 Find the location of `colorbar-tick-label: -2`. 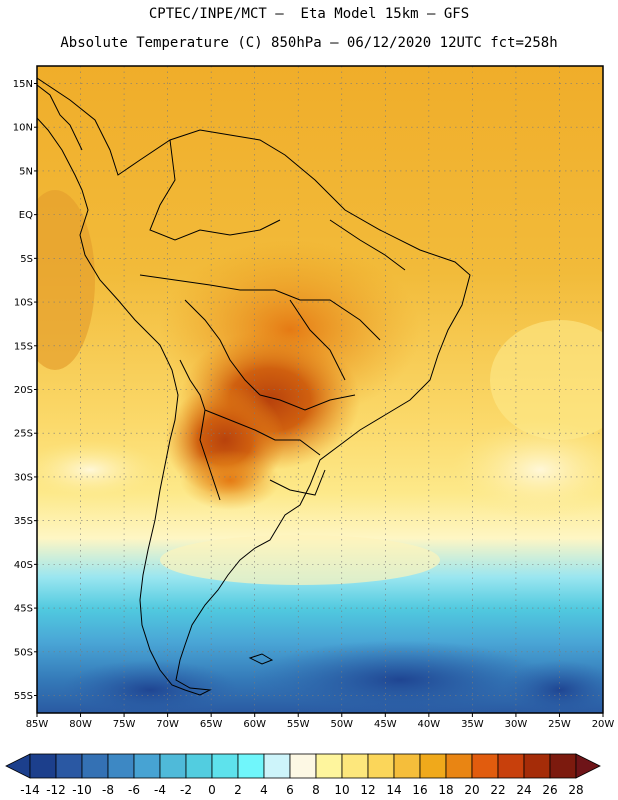

colorbar-tick-label: -2 is located at coordinates (186, 790).